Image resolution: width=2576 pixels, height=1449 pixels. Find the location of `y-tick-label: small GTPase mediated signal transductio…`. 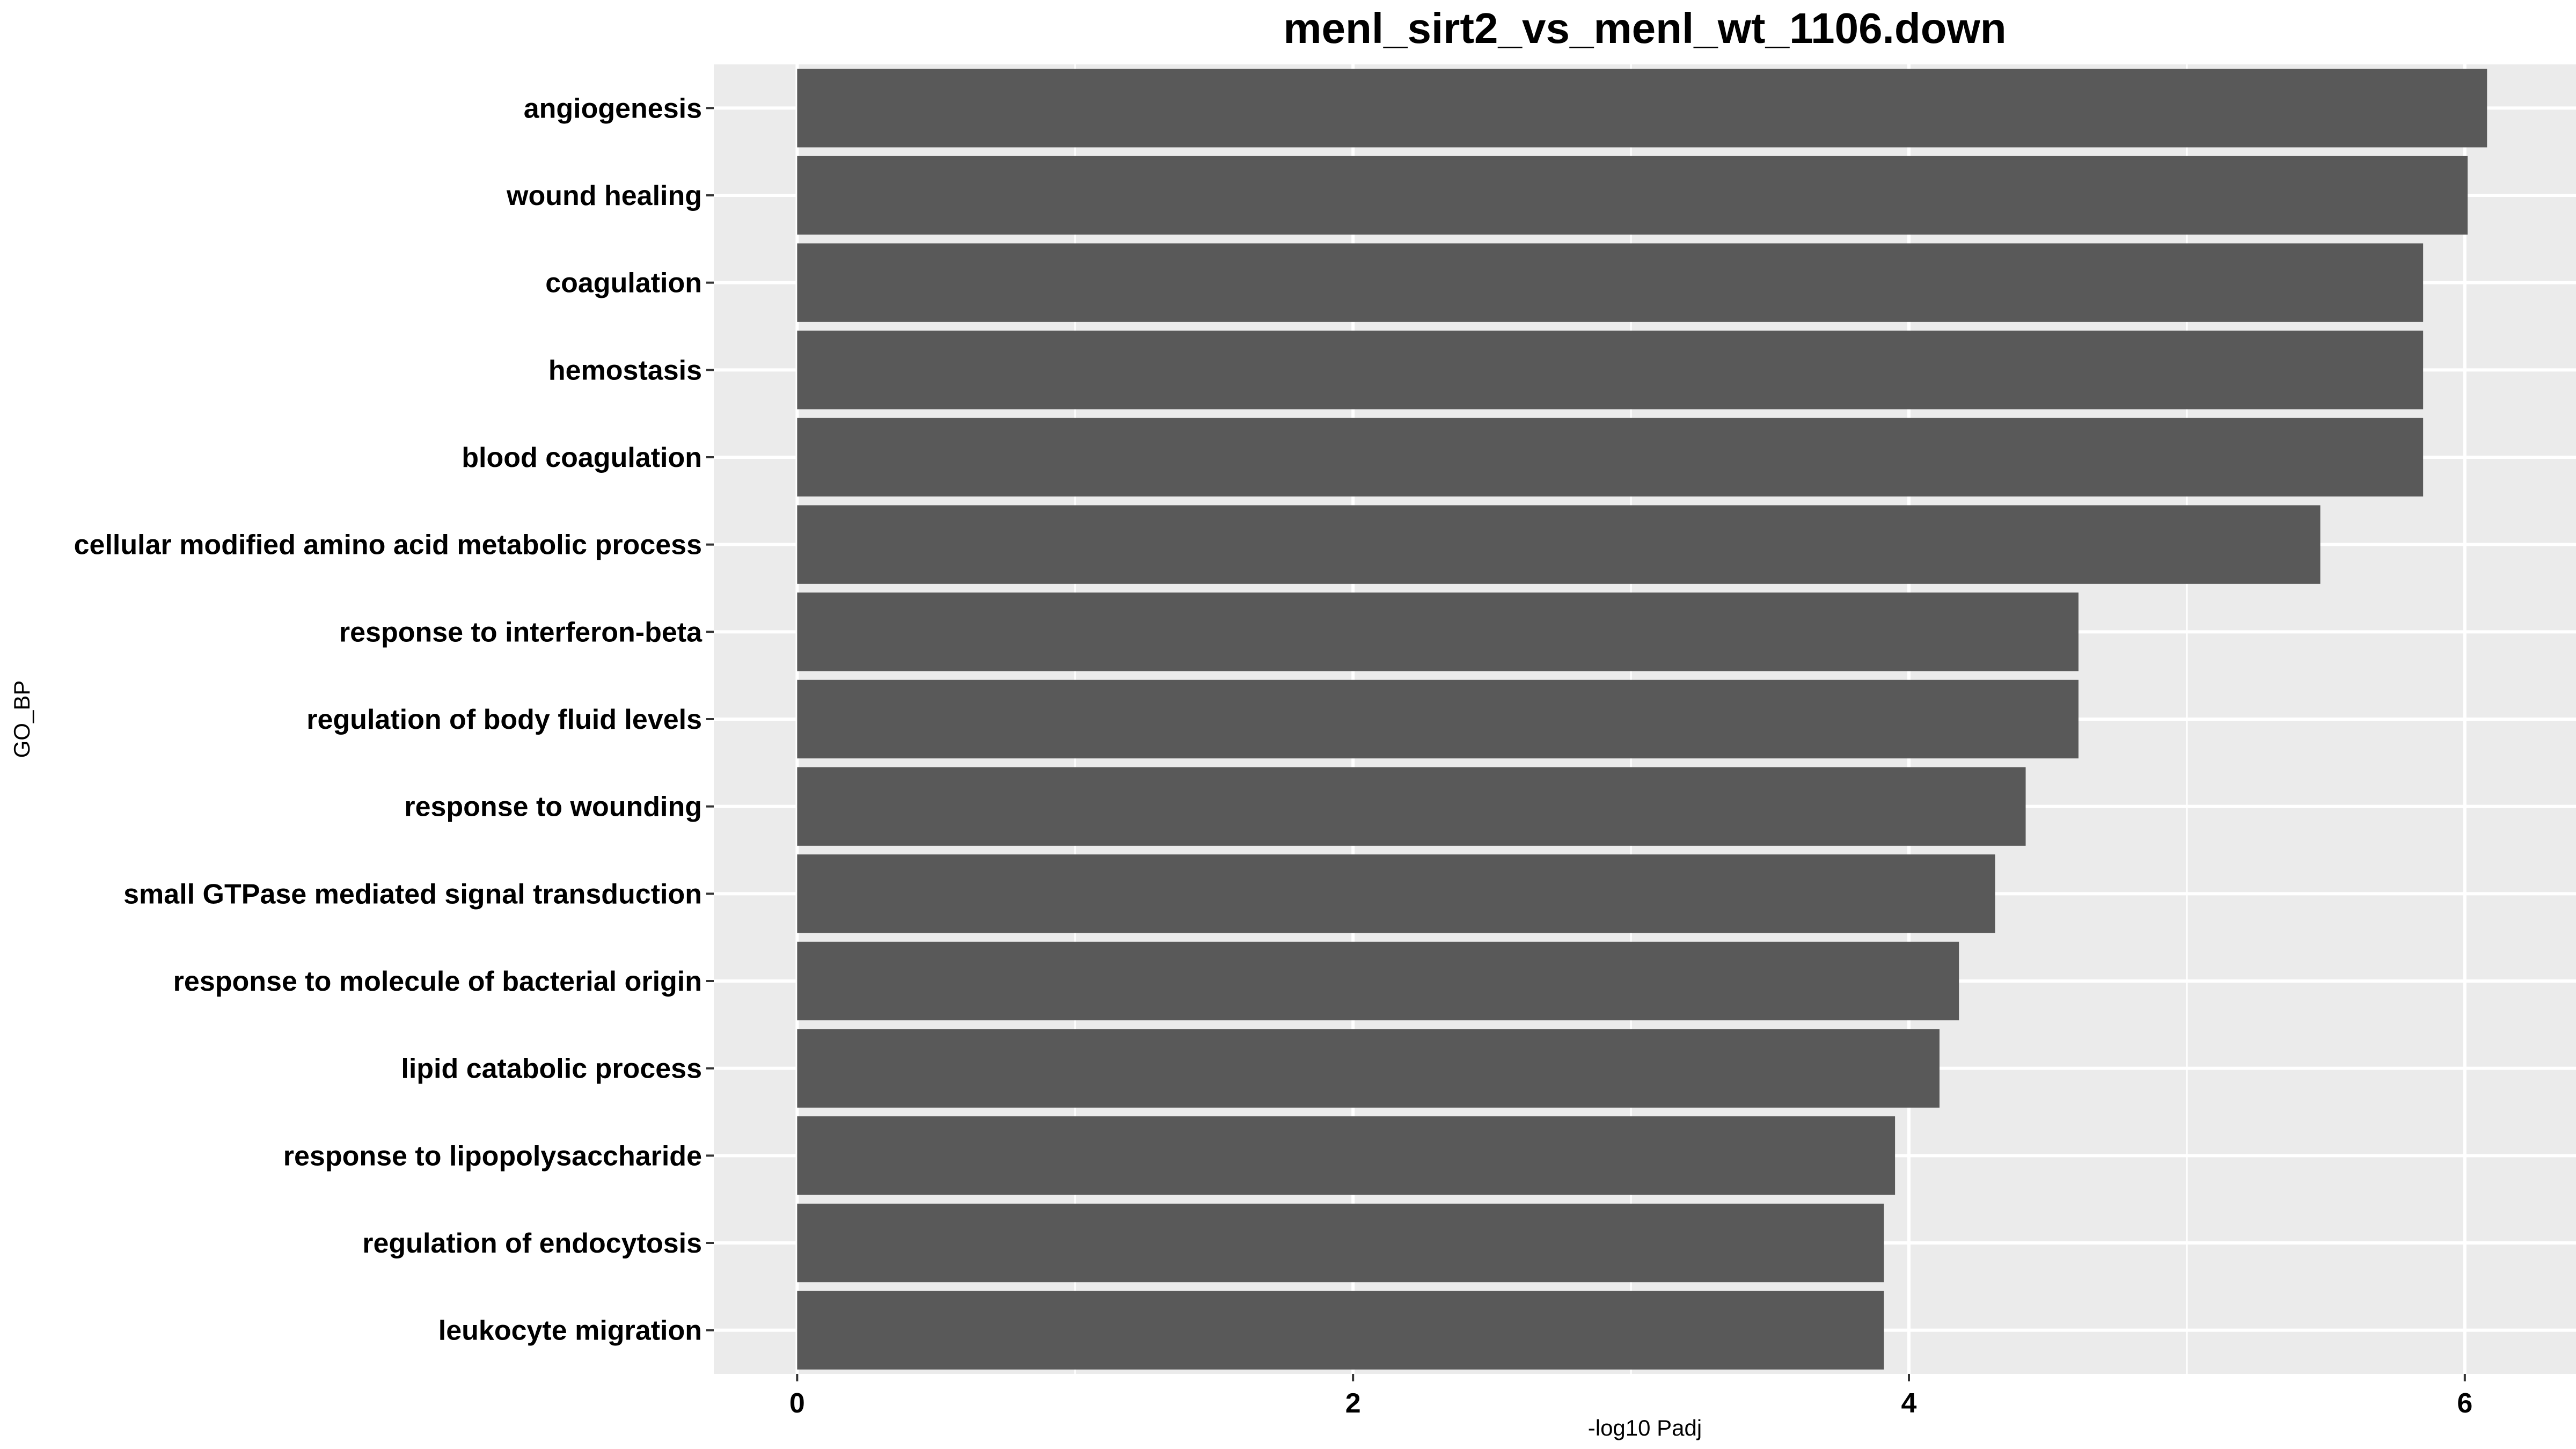

y-tick-label: small GTPase mediated signal transductio… is located at coordinates (412, 894).